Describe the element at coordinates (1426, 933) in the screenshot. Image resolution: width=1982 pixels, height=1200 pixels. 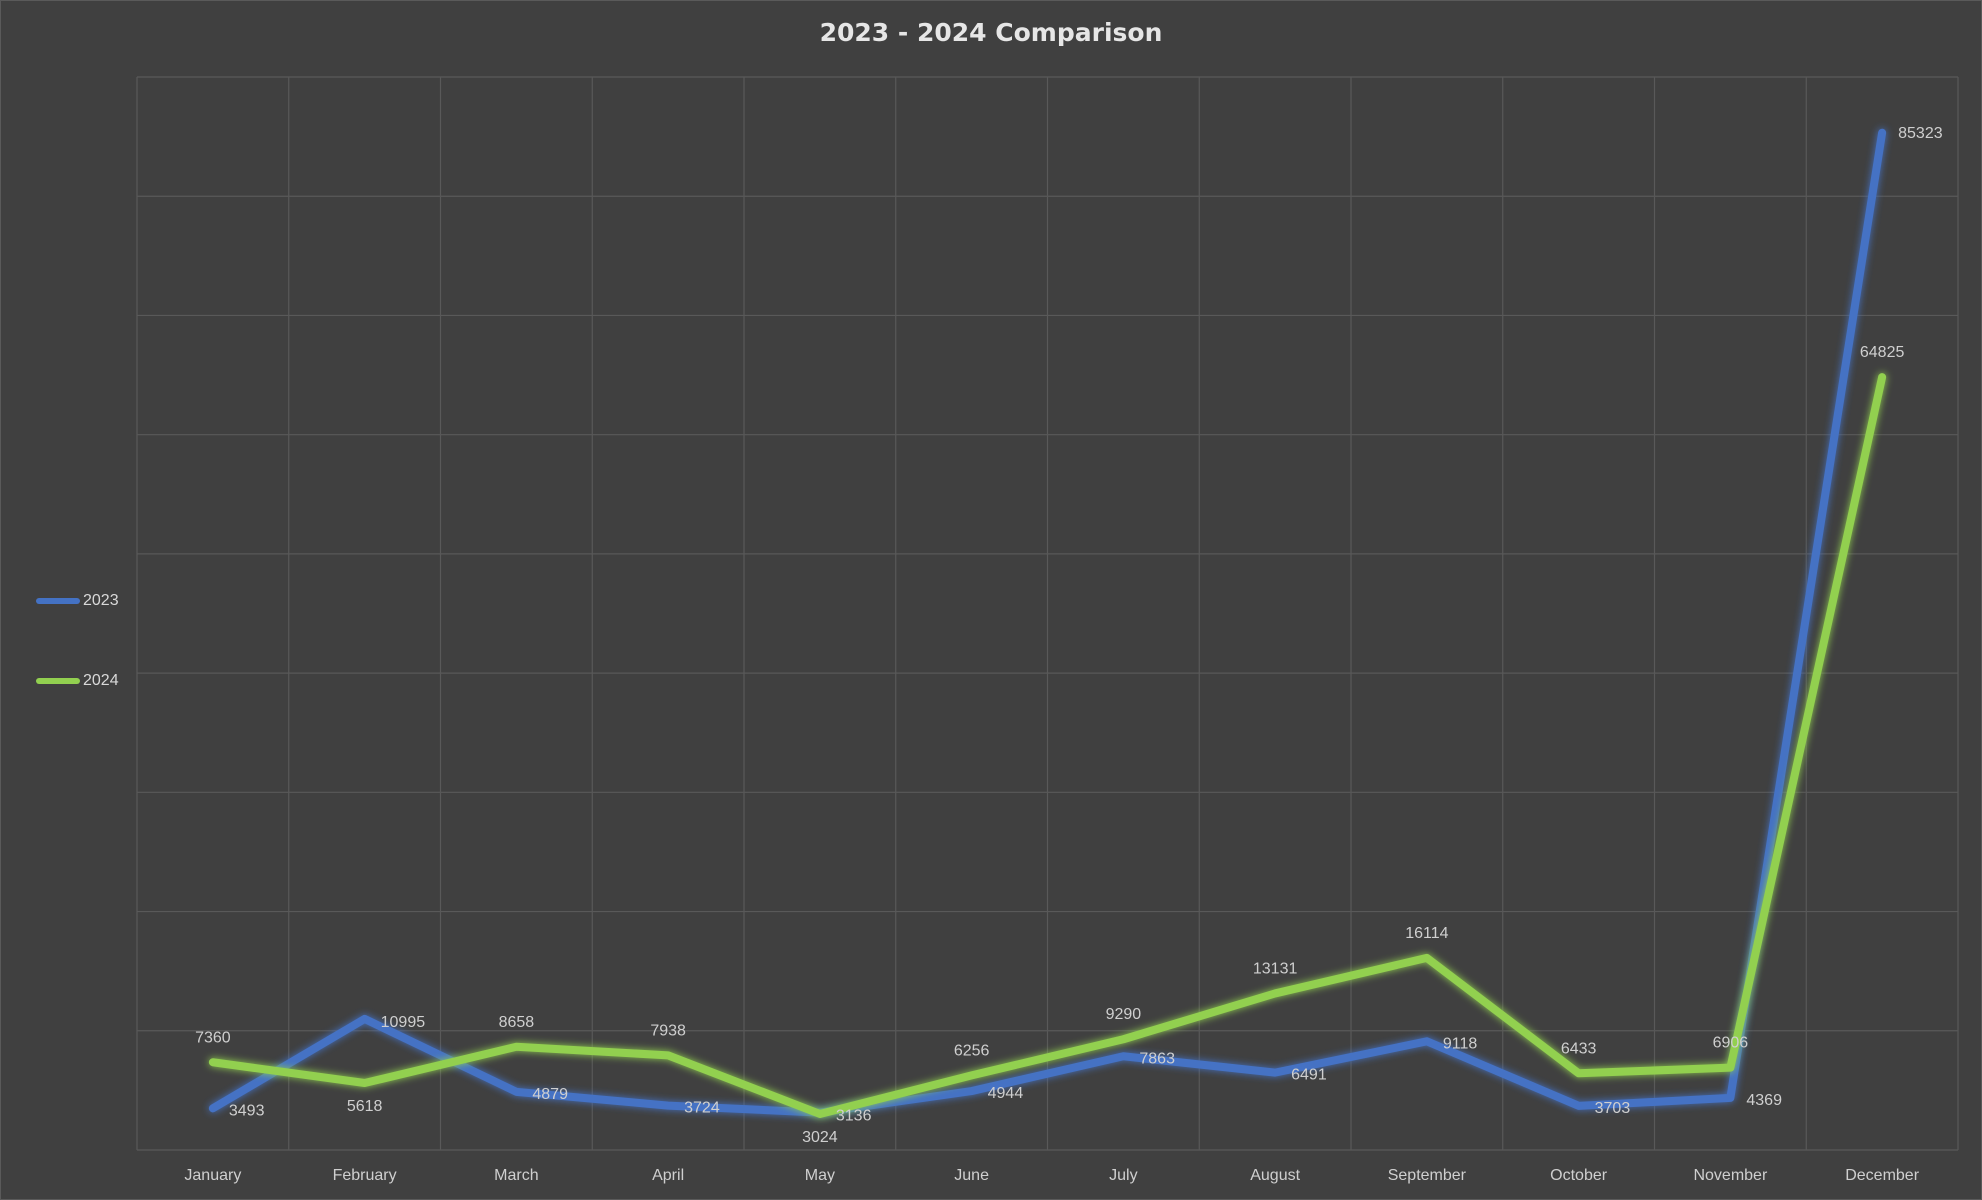
I see `data-label-2024-september: 16114` at that location.